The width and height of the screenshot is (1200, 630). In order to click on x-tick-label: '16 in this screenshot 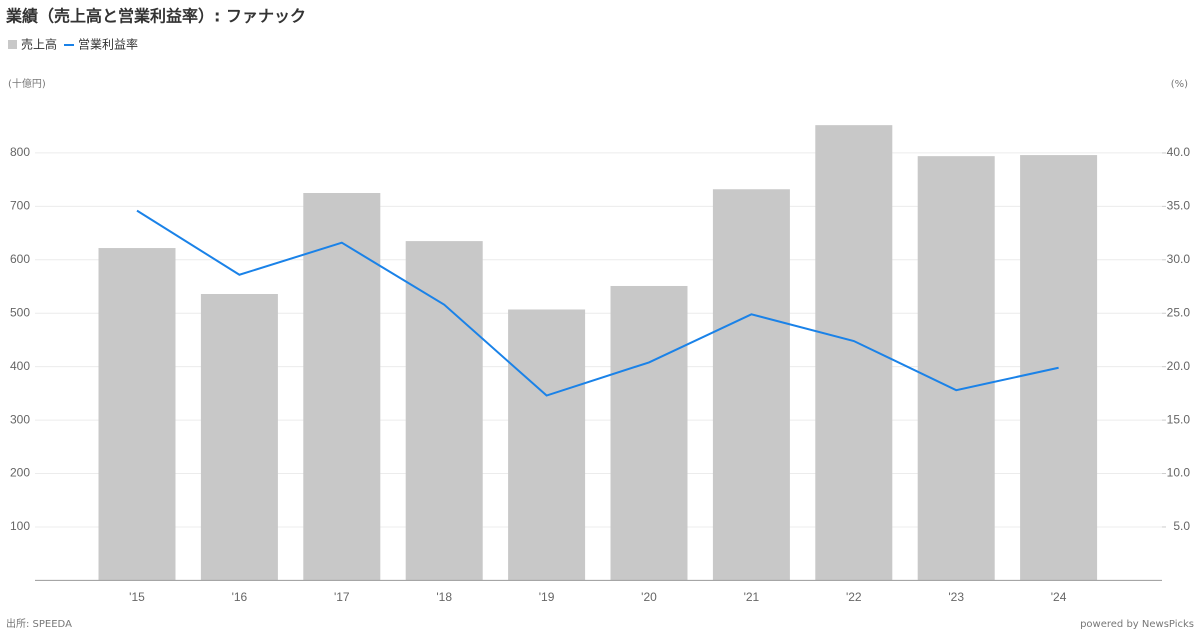, I will do `click(240, 597)`.